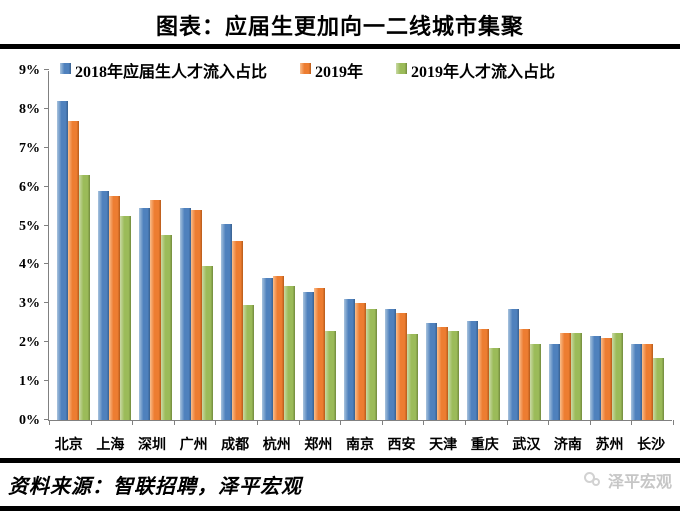 The image size is (680, 511). I want to click on bar-group-长沙, so click(647, 382).